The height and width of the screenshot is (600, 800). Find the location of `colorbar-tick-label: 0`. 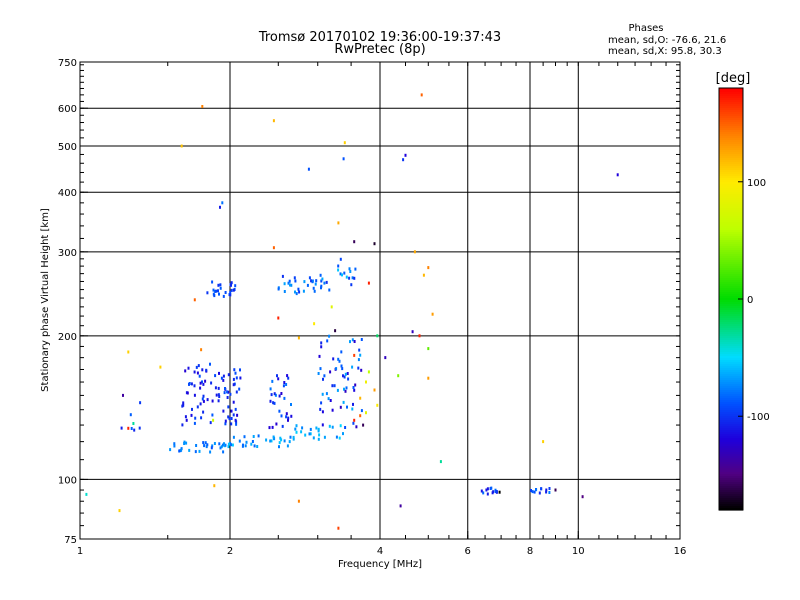

colorbar-tick-label: 0 is located at coordinates (750, 300).